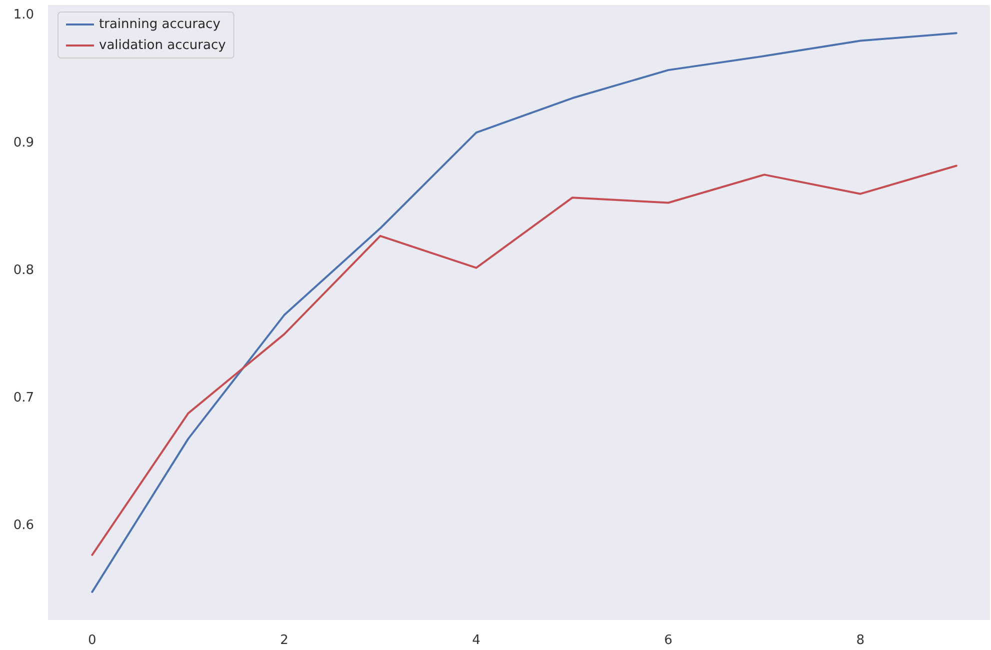 This screenshot has height=650, width=991. I want to click on x-tick-label: 4, so click(476, 640).